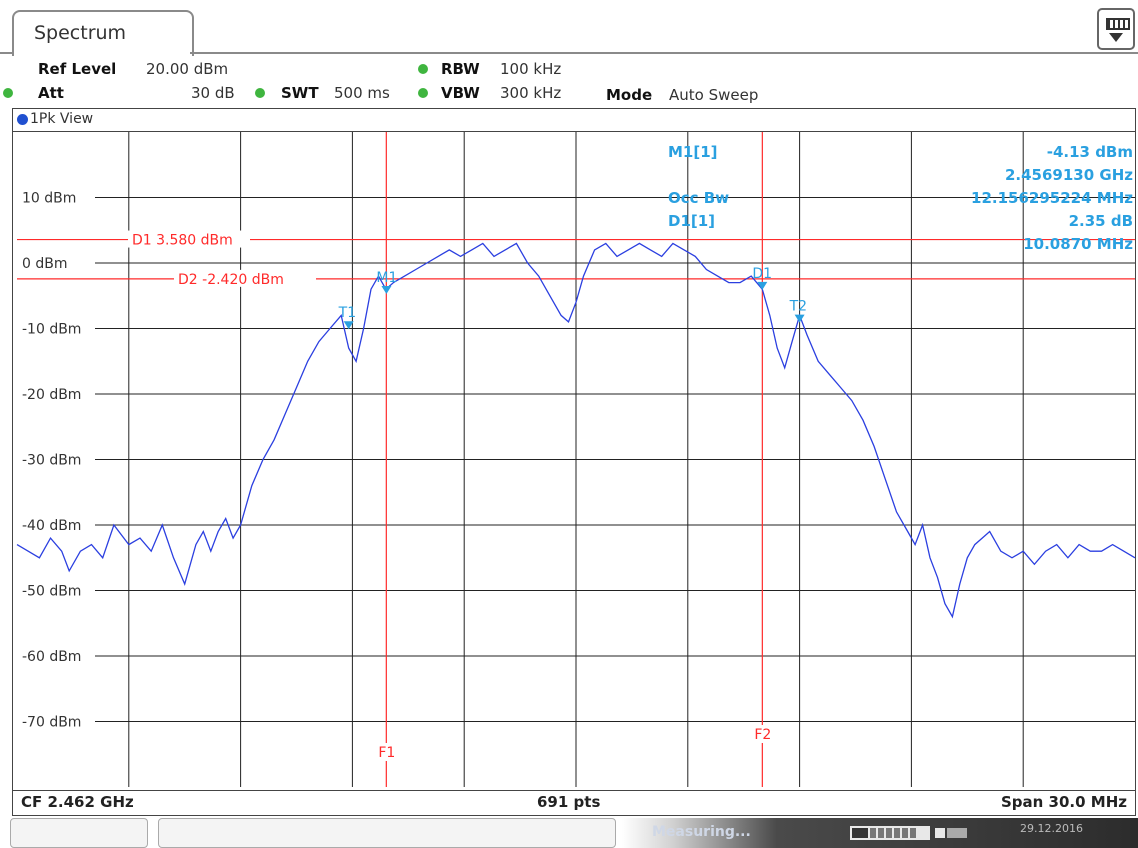 Image resolution: width=1138 pixels, height=848 pixels. Describe the element at coordinates (51, 526) in the screenshot. I see `y-tick-label: -40 dBm` at that location.